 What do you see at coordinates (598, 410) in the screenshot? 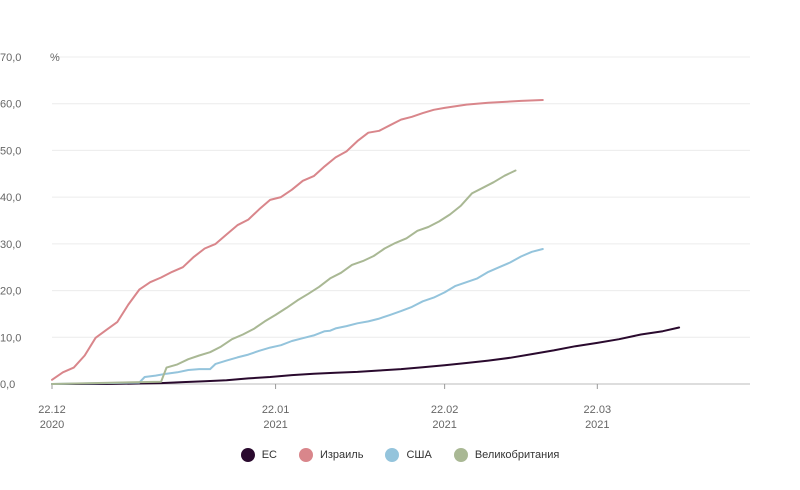
I see `x-tick-label: 22.03` at bounding box center [598, 410].